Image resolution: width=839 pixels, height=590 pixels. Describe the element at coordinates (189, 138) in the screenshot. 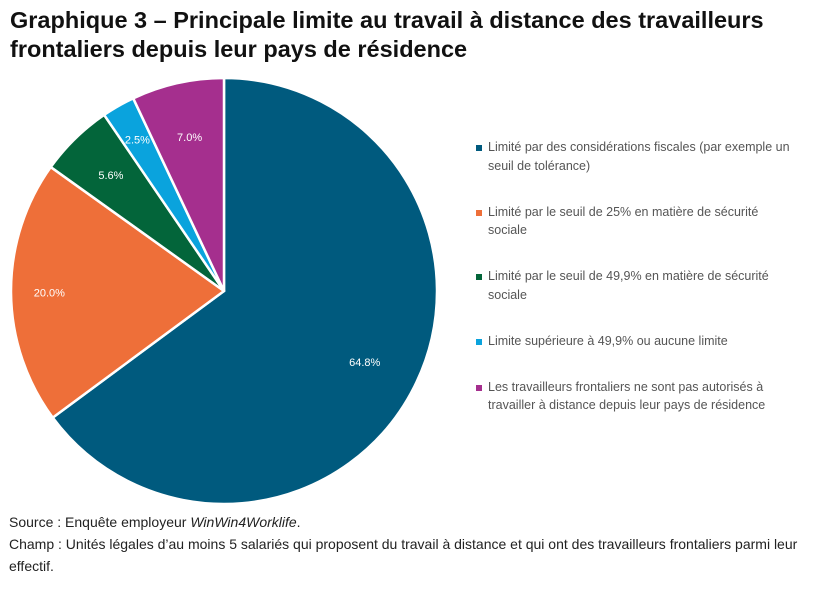

I see `pie-data-label-5: 7.0%` at that location.